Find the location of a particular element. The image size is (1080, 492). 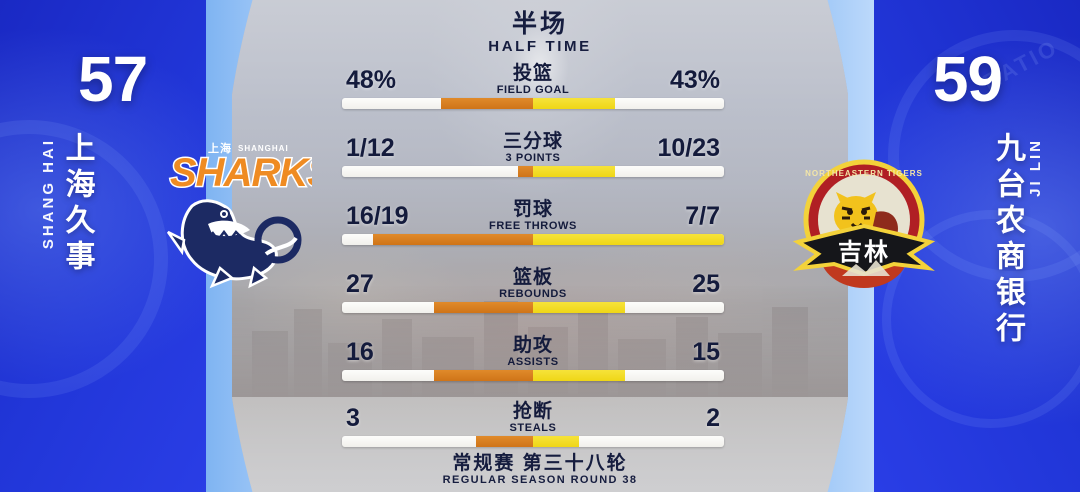

stat-row-assists: 16 15 助攻 ASSISTS is located at coordinates (533, 358).